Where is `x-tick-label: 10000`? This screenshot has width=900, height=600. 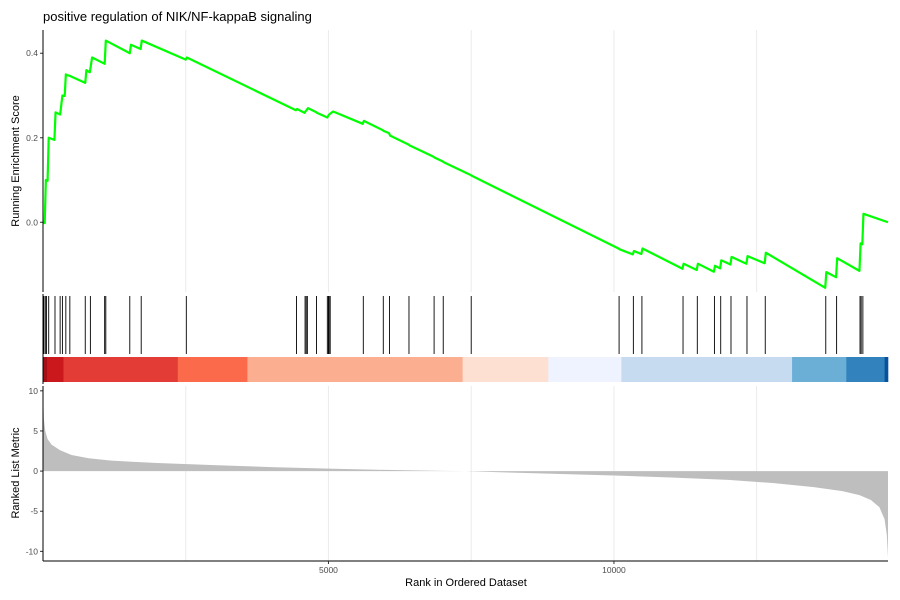
x-tick-label: 10000 is located at coordinates (614, 570).